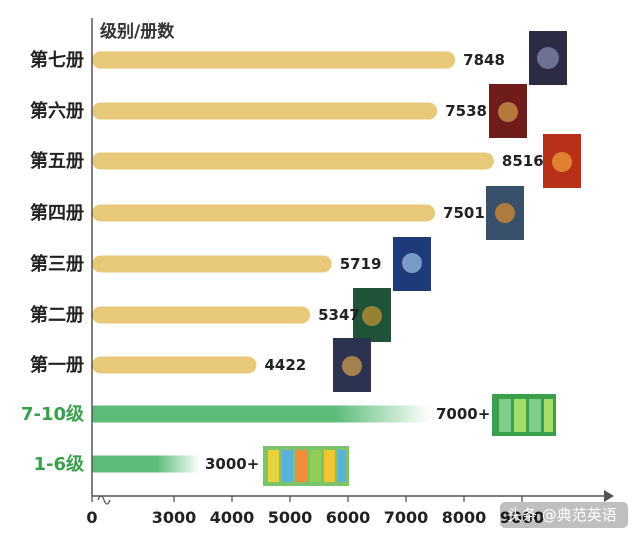 The width and height of the screenshot is (640, 535). Describe the element at coordinates (57, 264) in the screenshot. I see `category-label: 第三册` at that location.